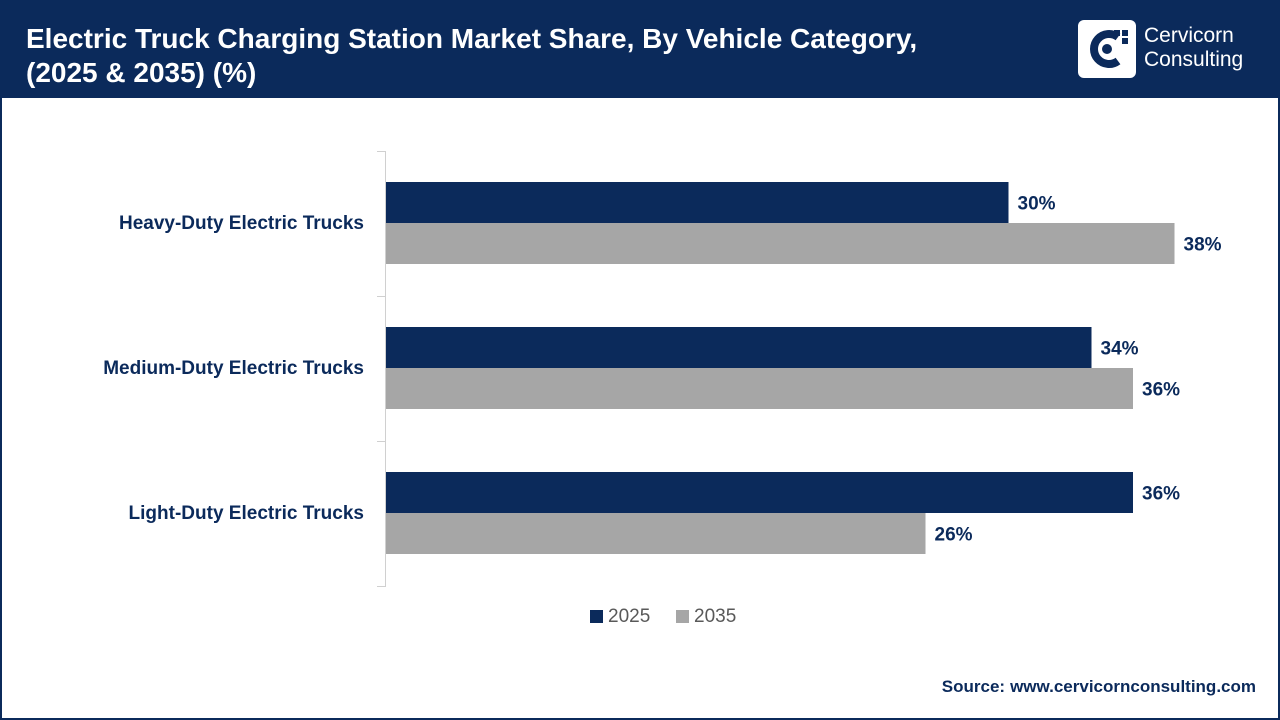 Image resolution: width=1280 pixels, height=720 pixels. I want to click on legend-swatch-2035, so click(682, 616).